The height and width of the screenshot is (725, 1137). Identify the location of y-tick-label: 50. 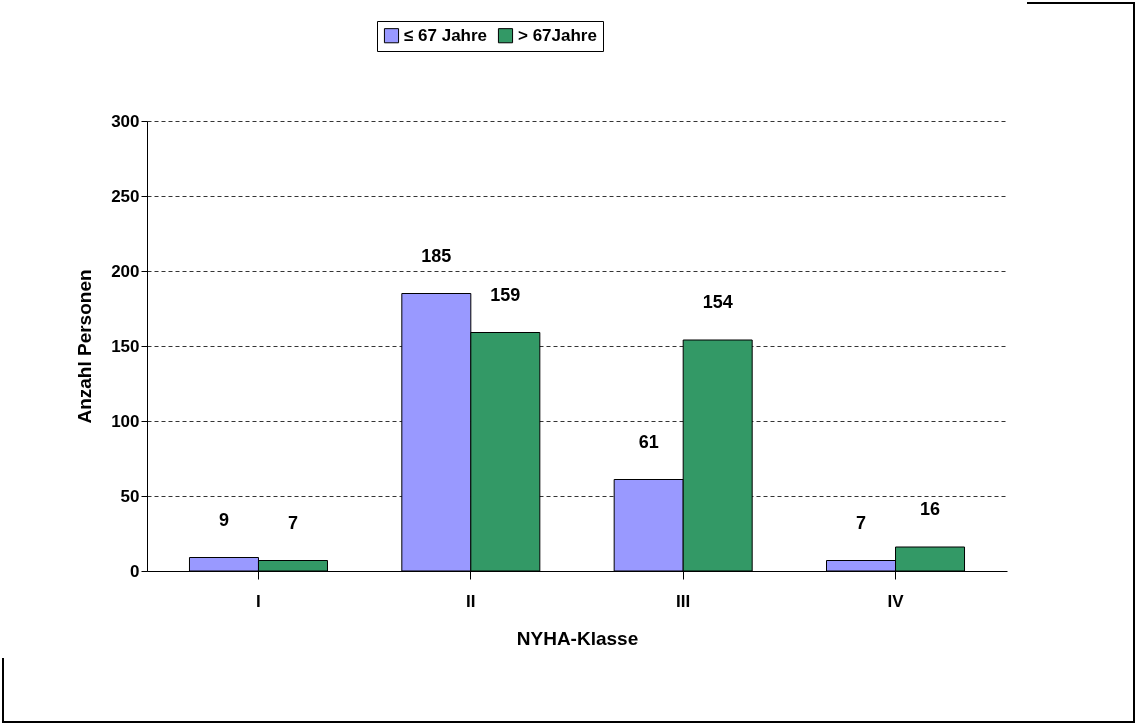
(130, 496).